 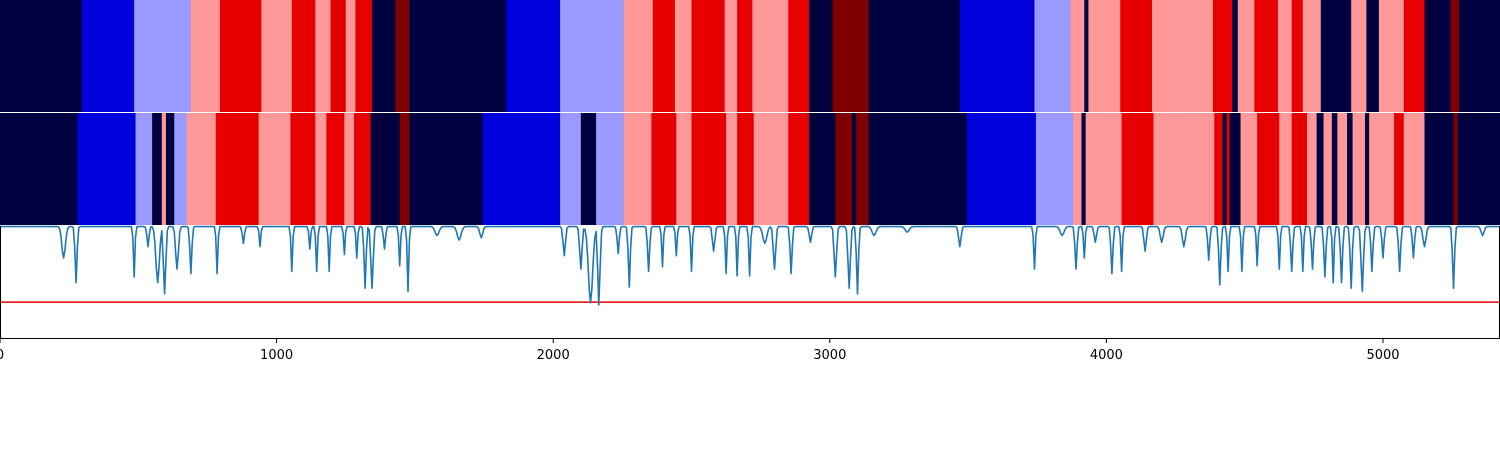 I want to click on x-tick-label: 0, so click(x=2, y=355).